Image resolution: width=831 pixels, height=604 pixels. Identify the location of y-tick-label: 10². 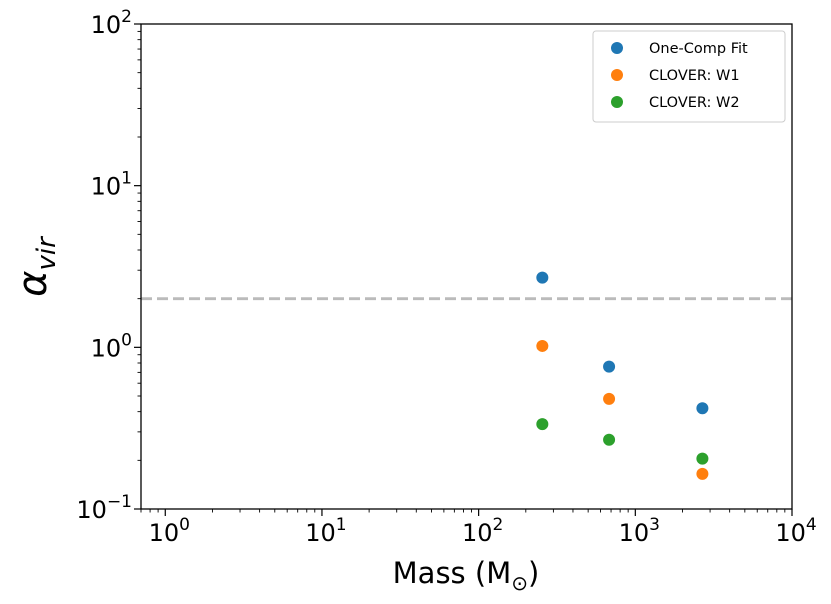
(111, 23).